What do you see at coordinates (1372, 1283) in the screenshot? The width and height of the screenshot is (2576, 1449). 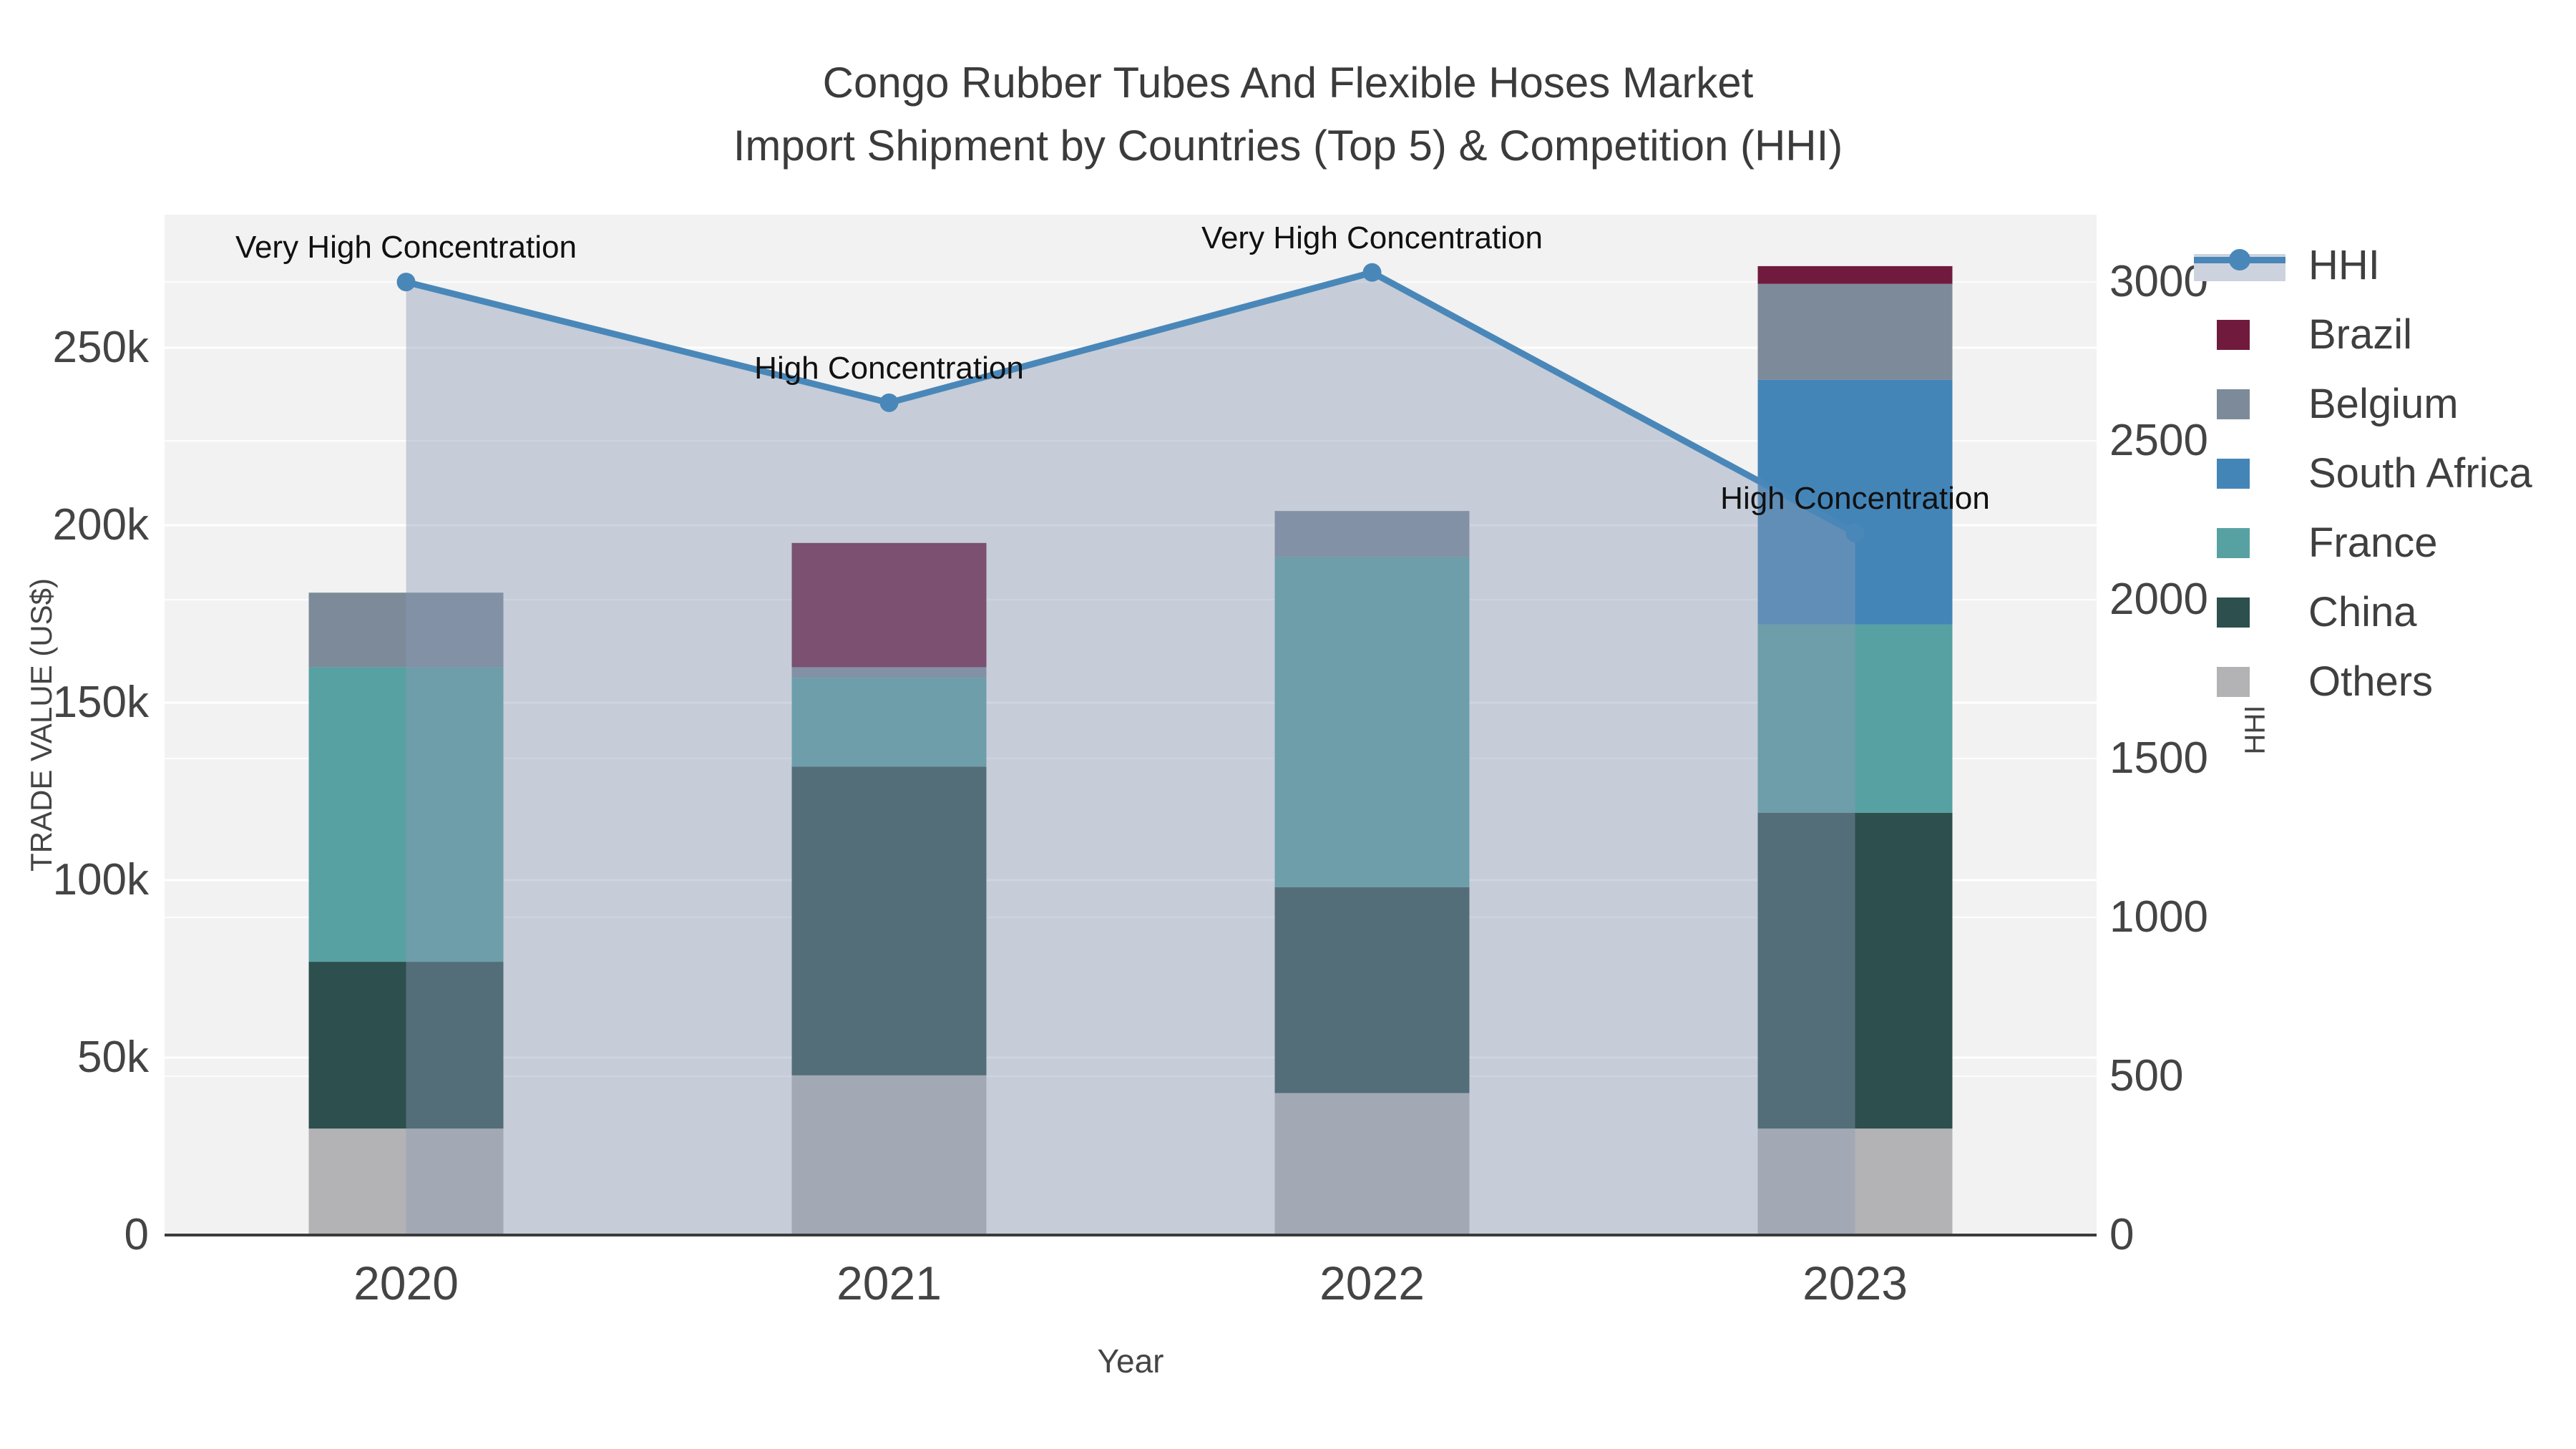 I see `x-axis-tick-2022: 2022` at bounding box center [1372, 1283].